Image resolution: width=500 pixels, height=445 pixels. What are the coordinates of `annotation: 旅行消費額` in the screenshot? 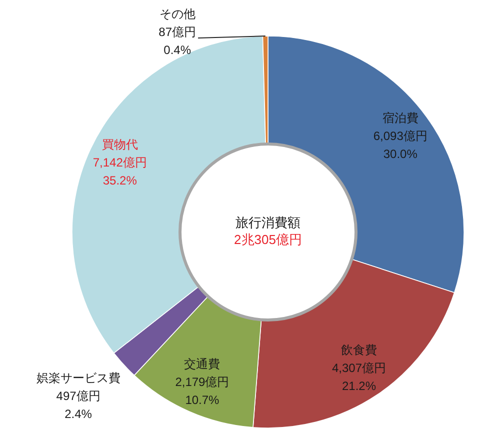 It's located at (268, 222).